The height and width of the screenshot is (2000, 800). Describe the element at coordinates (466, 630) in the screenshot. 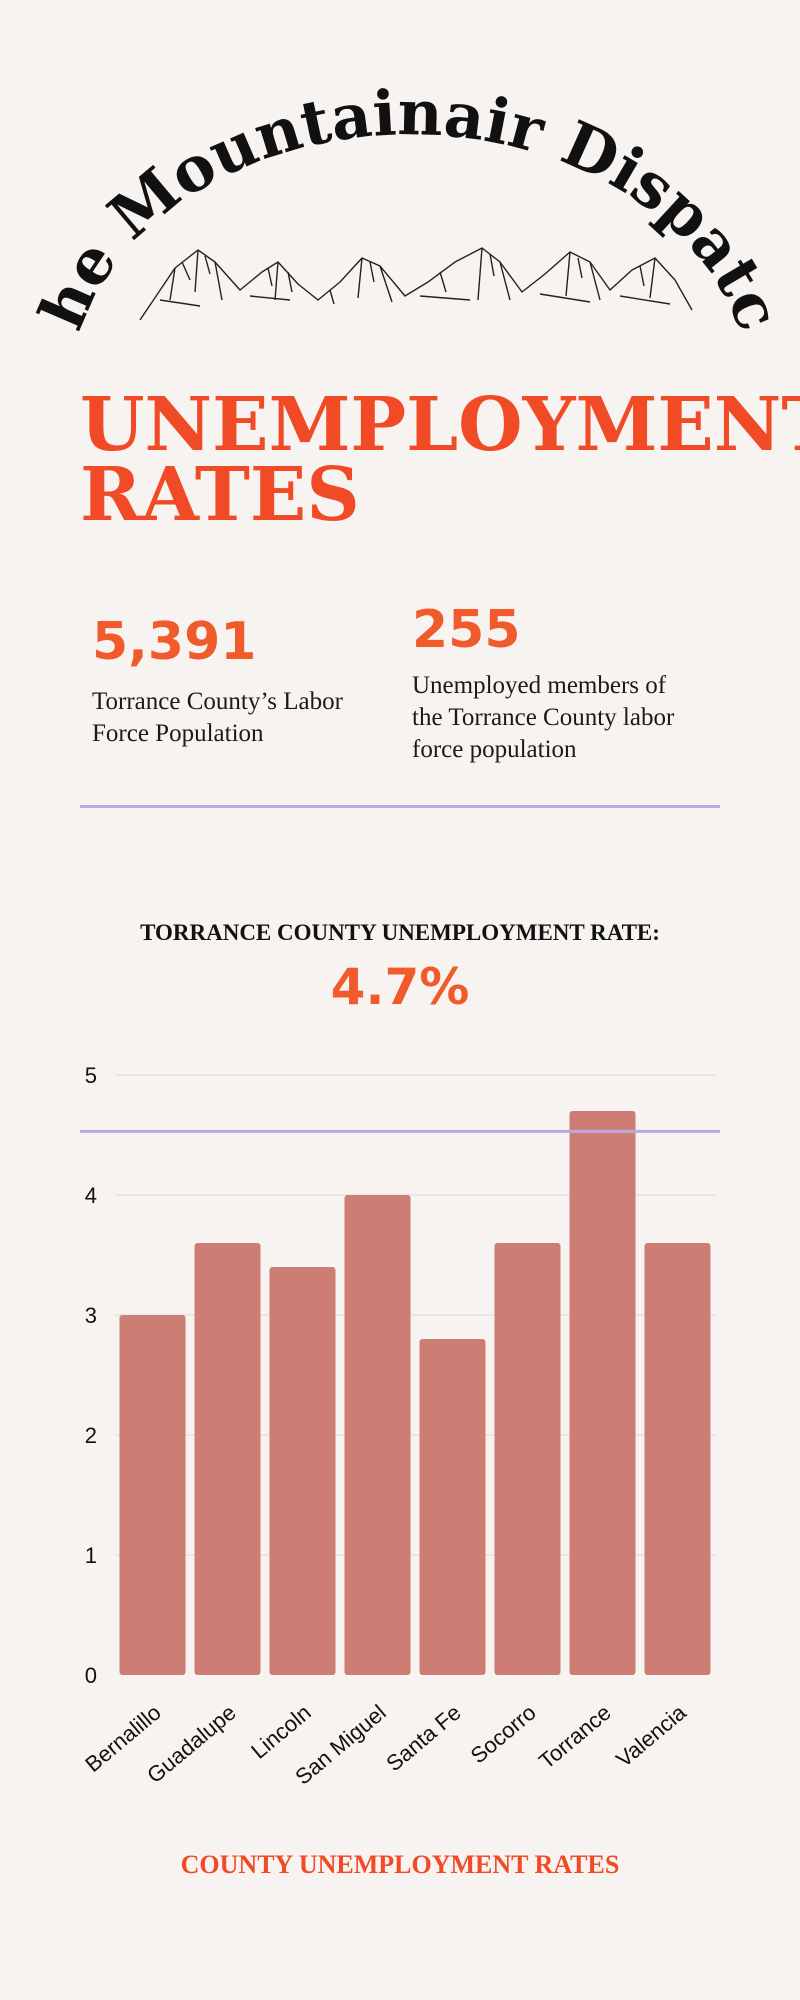

I see `unemployed-value: 255` at that location.